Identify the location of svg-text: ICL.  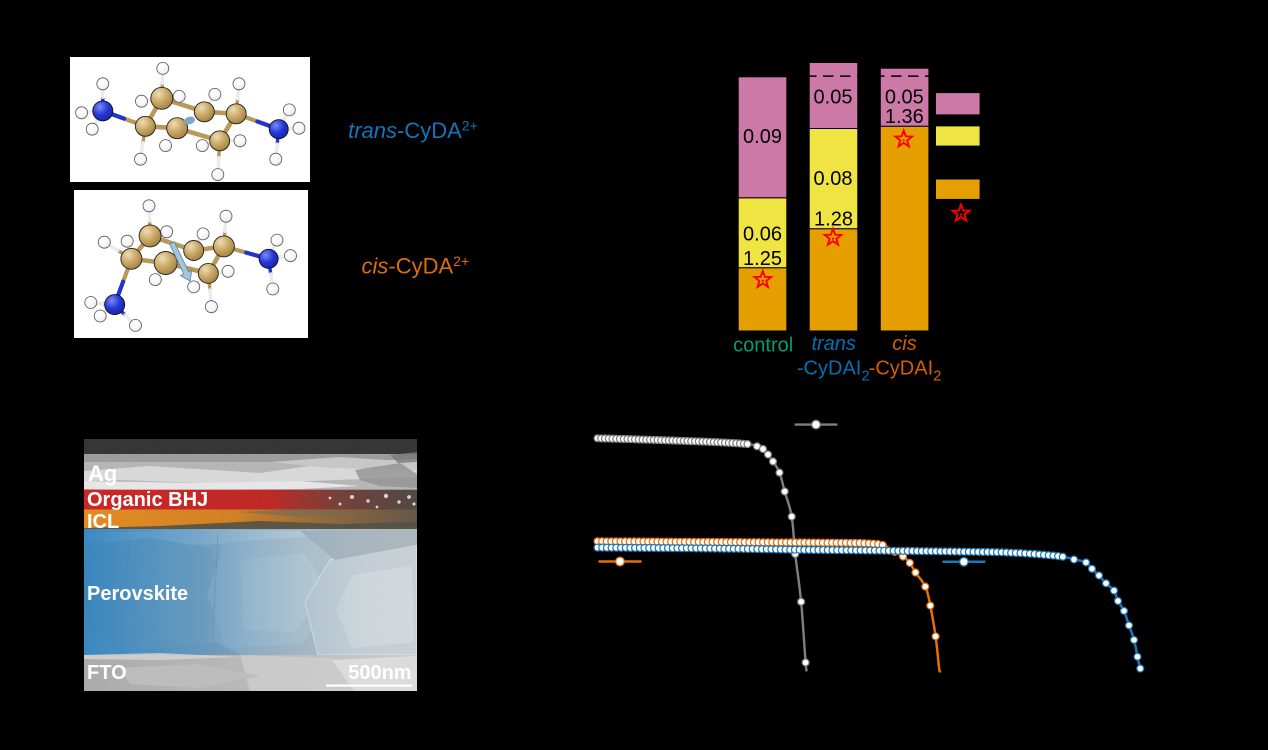
(103, 522).